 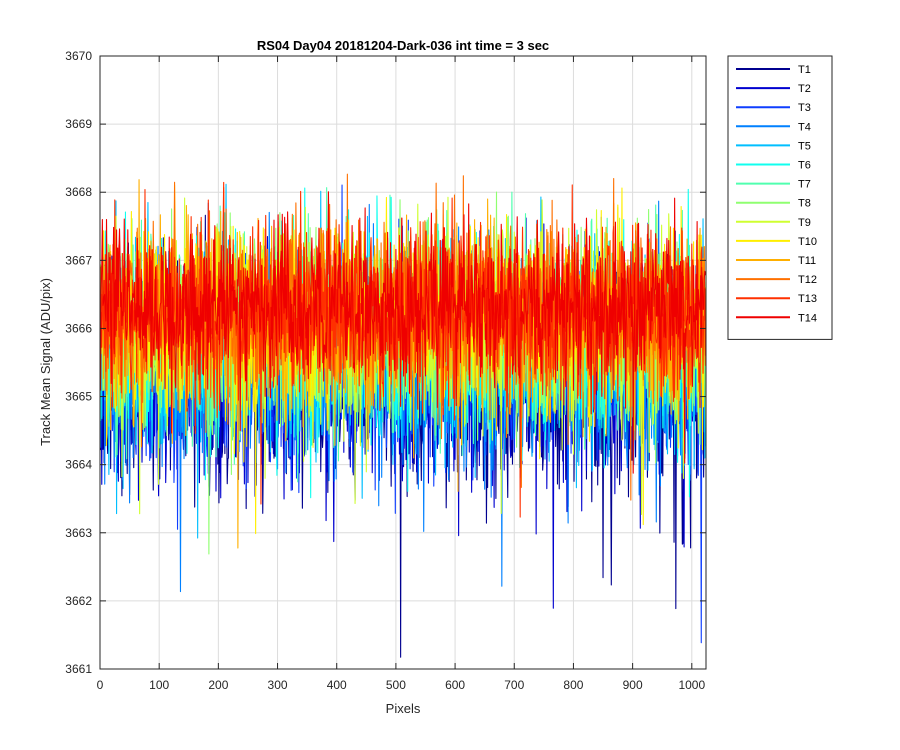 I want to click on x-tick-label: 300, so click(x=278, y=685).